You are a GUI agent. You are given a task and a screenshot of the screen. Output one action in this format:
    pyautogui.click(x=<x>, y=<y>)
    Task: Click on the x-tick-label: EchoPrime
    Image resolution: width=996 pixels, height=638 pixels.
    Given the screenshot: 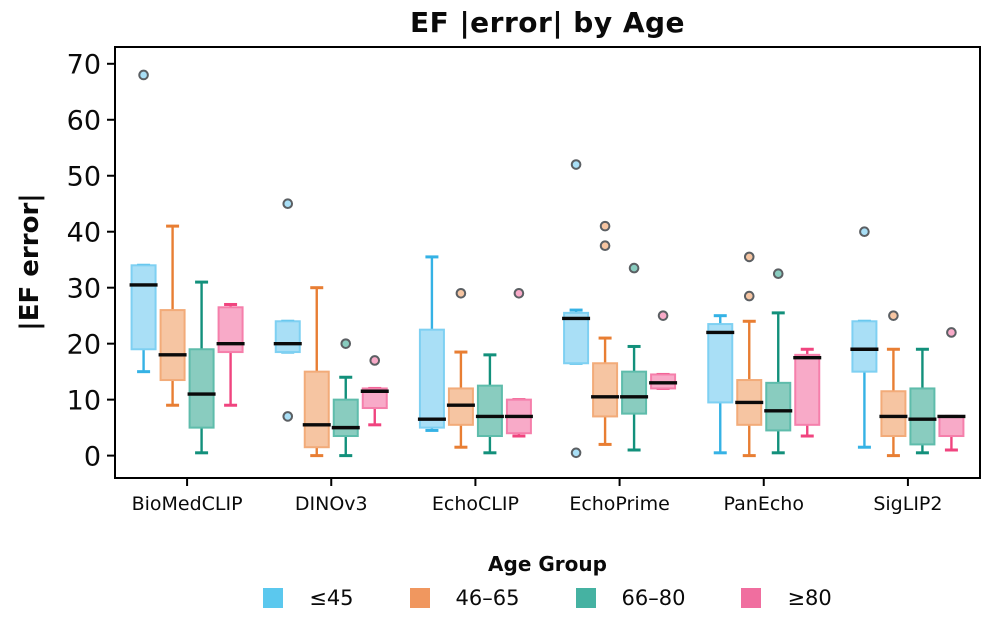 What is the action you would take?
    pyautogui.click(x=619, y=504)
    